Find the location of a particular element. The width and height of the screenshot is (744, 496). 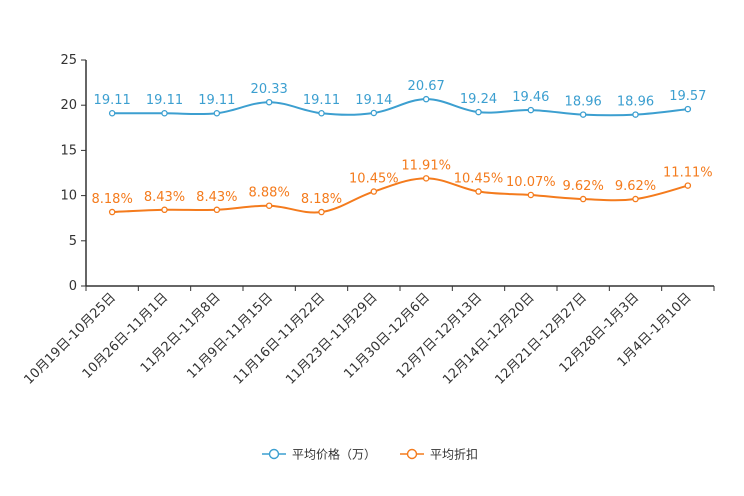

data-label: 8.88% is located at coordinates (269, 193).